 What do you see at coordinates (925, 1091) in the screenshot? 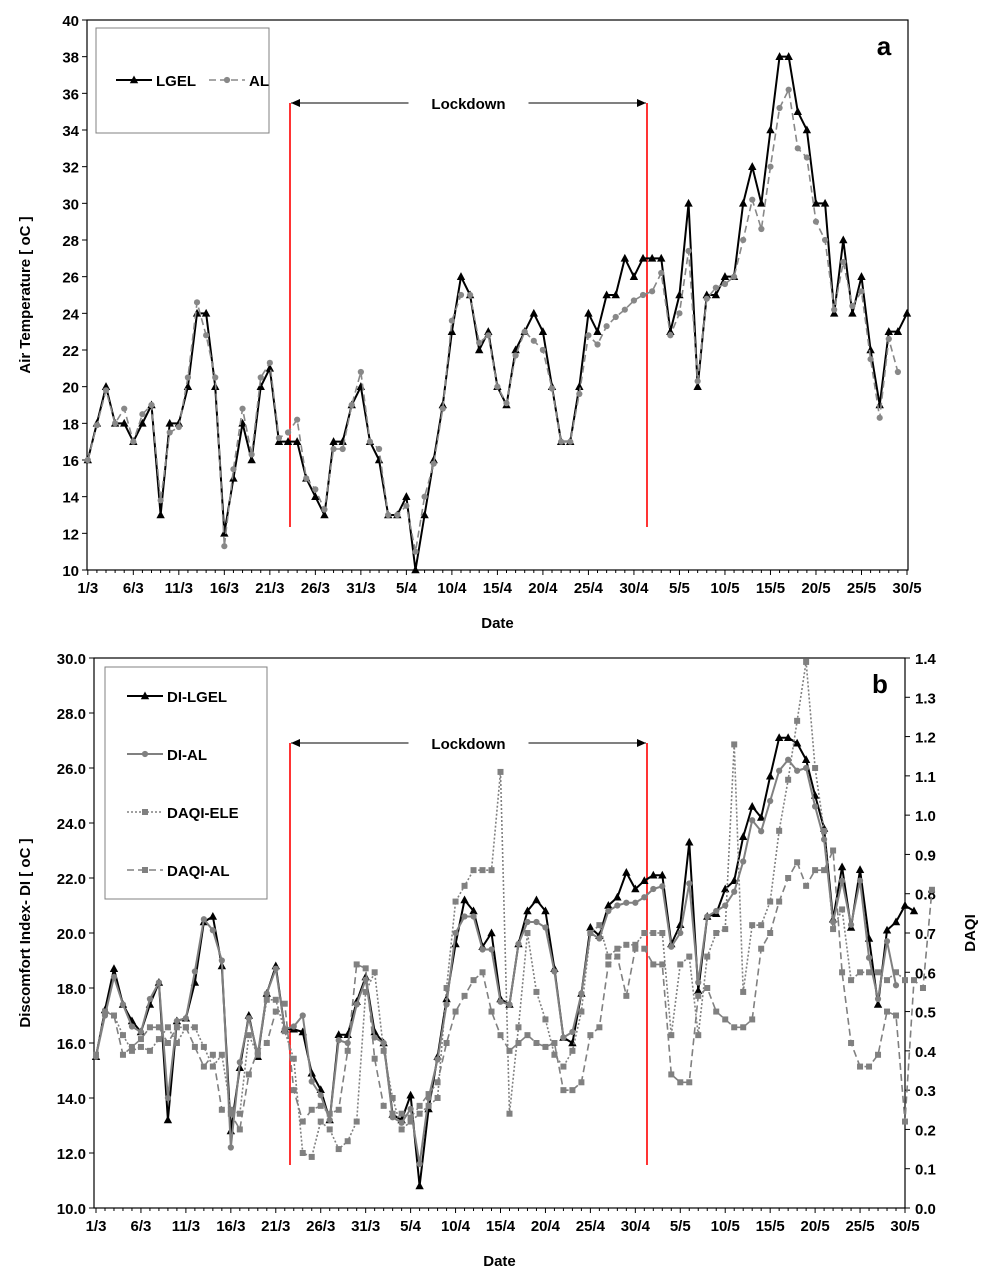
I see `y2-tick-label: 0.3` at bounding box center [925, 1091].